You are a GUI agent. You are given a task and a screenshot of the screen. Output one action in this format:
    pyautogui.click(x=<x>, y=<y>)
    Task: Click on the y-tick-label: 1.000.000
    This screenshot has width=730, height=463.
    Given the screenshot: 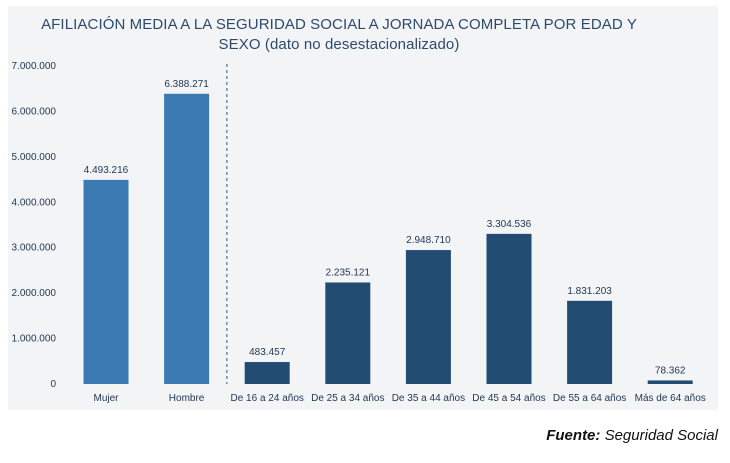 What is the action you would take?
    pyautogui.click(x=34, y=339)
    